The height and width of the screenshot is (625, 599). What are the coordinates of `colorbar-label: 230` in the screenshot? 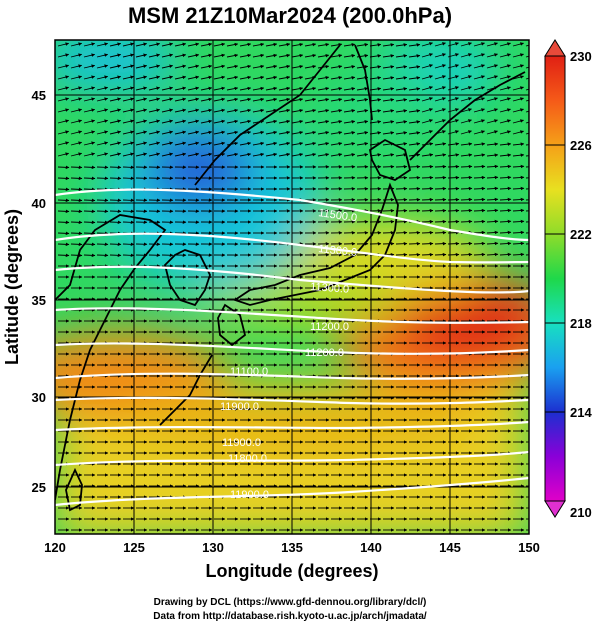 It's located at (581, 56).